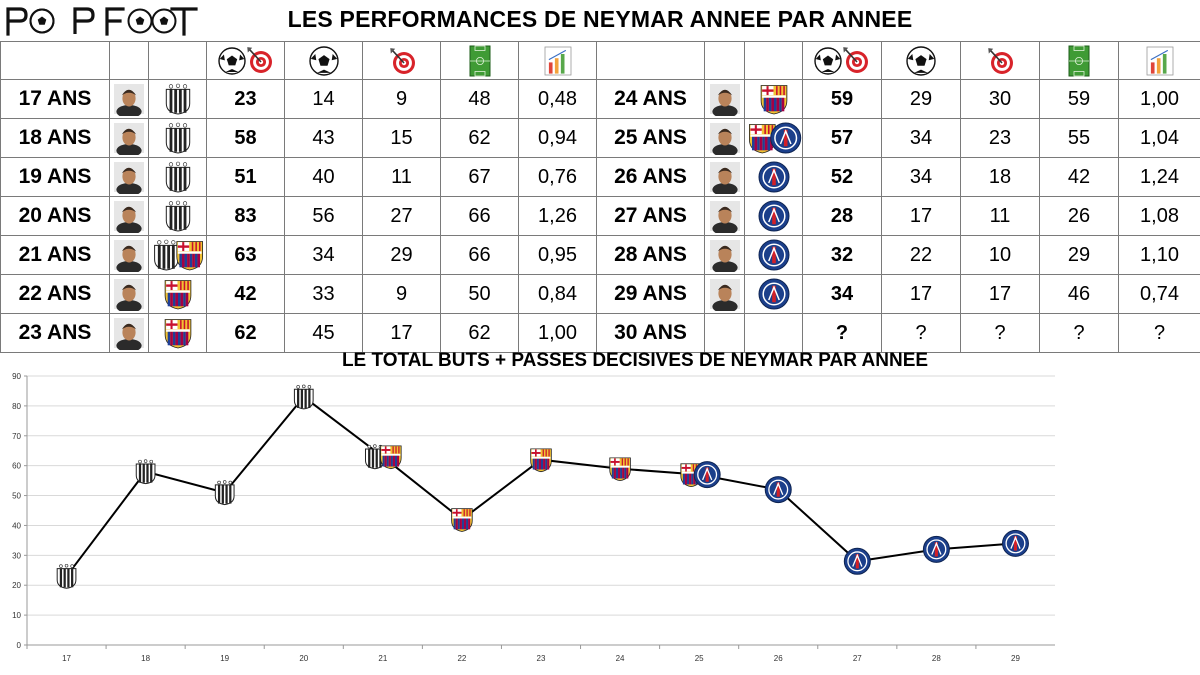 The height and width of the screenshot is (675, 1200). Describe the element at coordinates (55, 99) in the screenshot. I see `age-cell: 17 ANS` at that location.